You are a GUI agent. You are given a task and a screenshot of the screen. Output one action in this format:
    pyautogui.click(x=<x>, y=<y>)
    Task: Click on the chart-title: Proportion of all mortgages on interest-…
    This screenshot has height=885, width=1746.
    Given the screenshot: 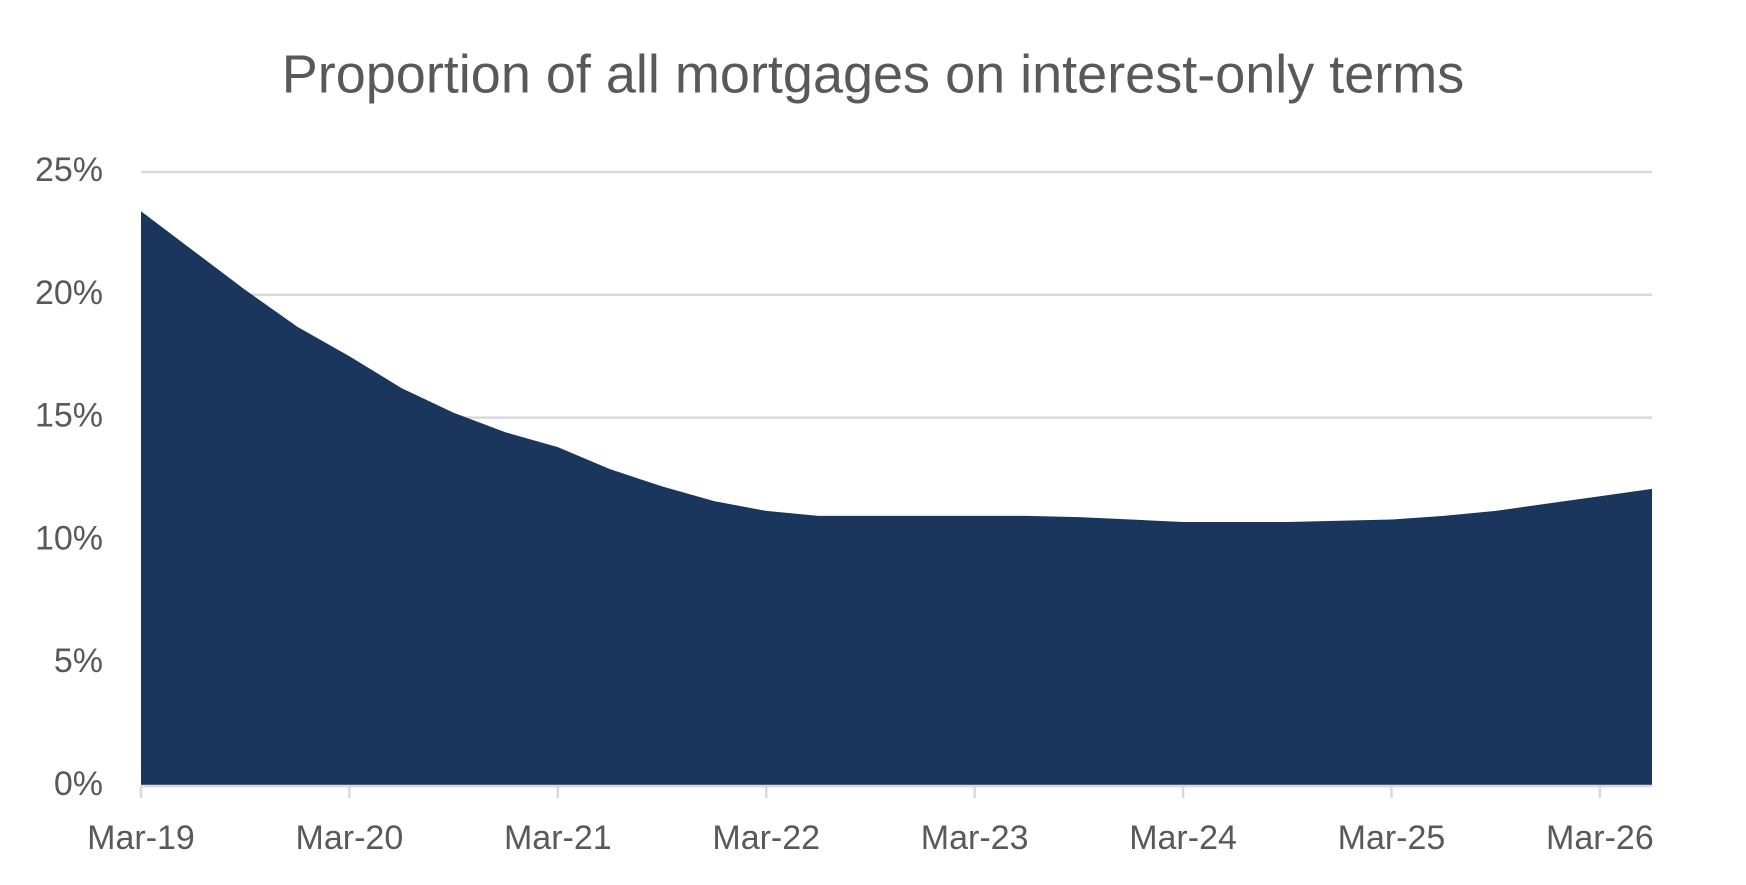 What is the action you would take?
    pyautogui.click(x=873, y=74)
    